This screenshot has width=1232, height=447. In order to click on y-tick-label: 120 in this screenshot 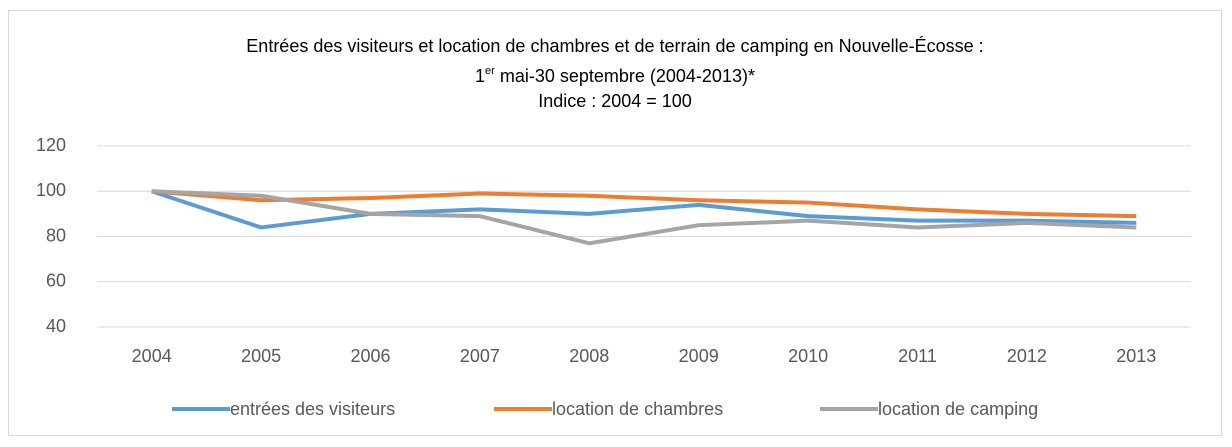, I will do `click(51, 145)`.